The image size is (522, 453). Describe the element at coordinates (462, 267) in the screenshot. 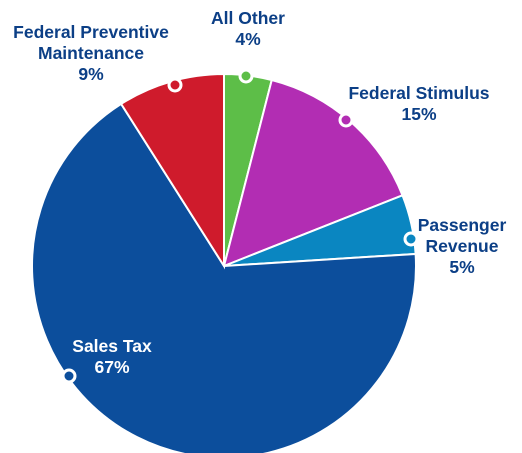

I see `slice-percent-passenger-revenue: 5%` at that location.